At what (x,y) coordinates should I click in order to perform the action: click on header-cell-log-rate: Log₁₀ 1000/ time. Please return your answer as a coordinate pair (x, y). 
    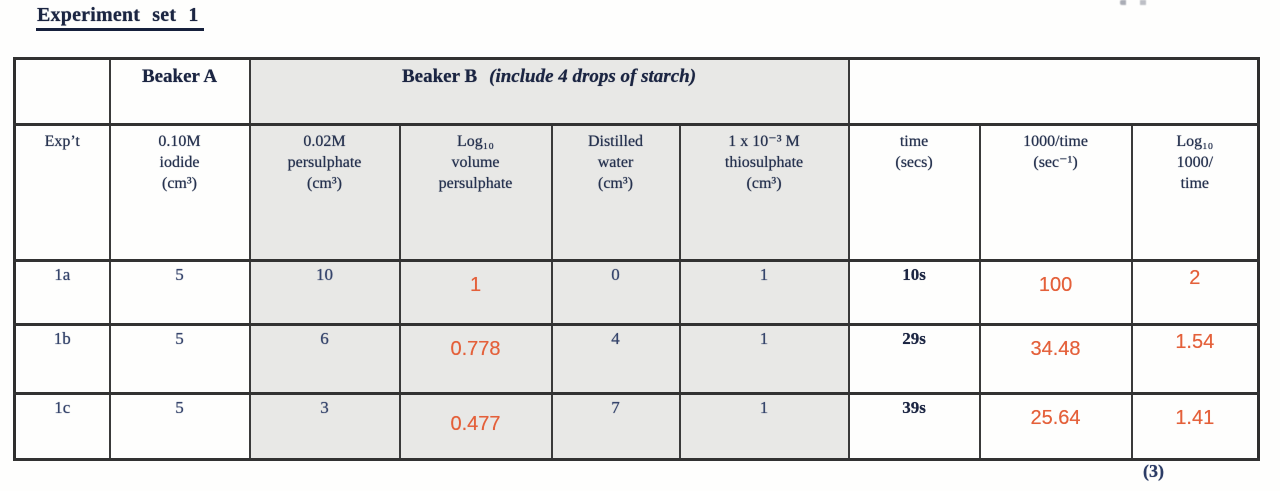
    Looking at the image, I should click on (1195, 192).